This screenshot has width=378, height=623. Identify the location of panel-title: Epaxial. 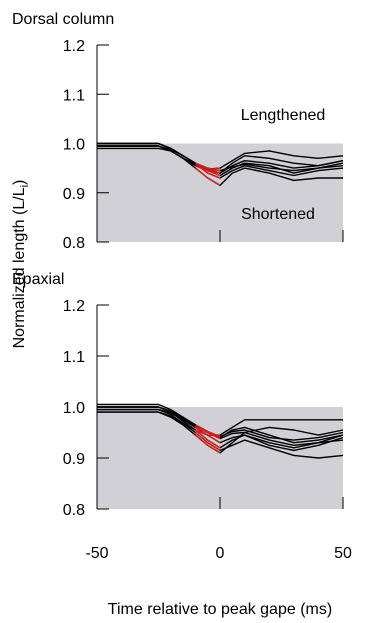
(38, 279).